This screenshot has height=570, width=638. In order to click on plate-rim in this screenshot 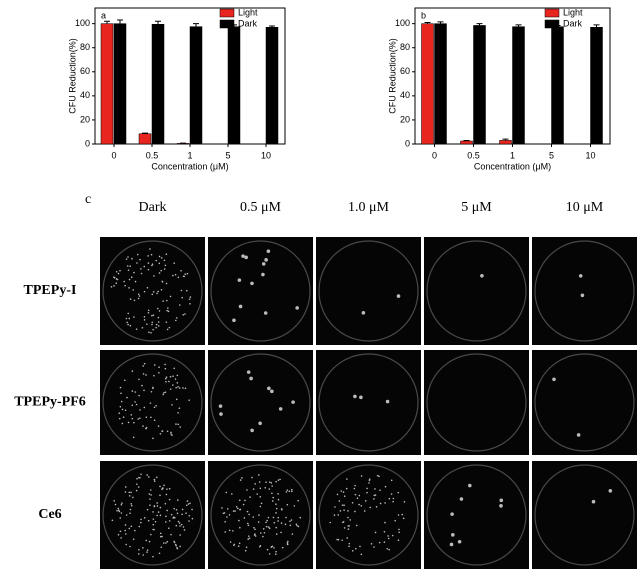, I will do `click(476, 402)`.